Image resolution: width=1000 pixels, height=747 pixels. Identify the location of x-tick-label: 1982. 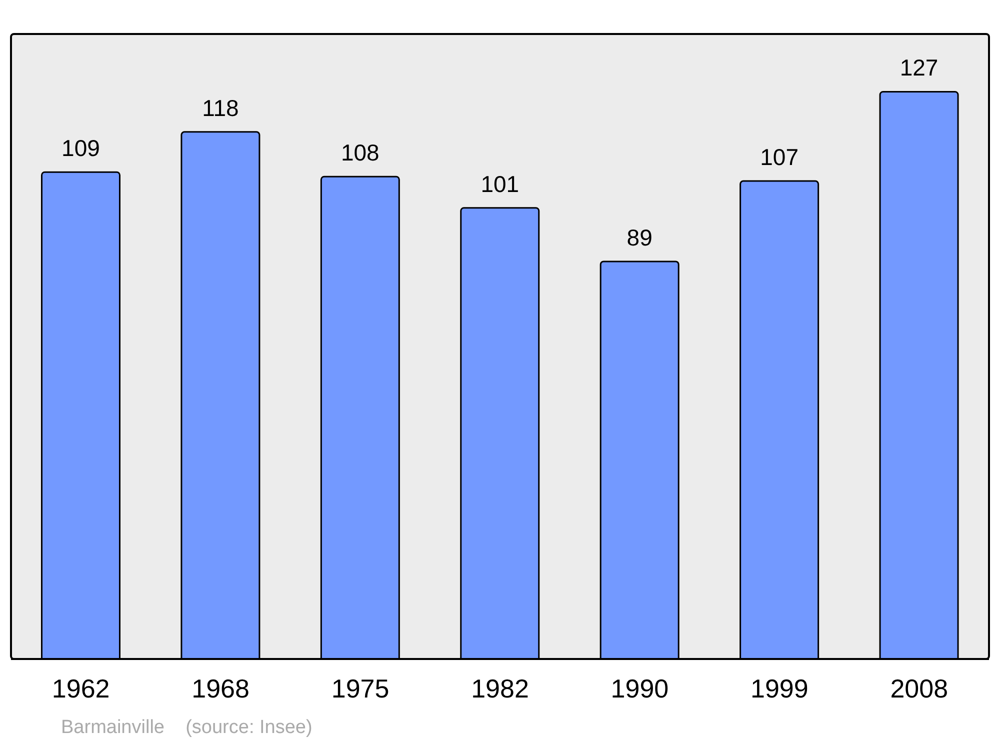
(500, 688).